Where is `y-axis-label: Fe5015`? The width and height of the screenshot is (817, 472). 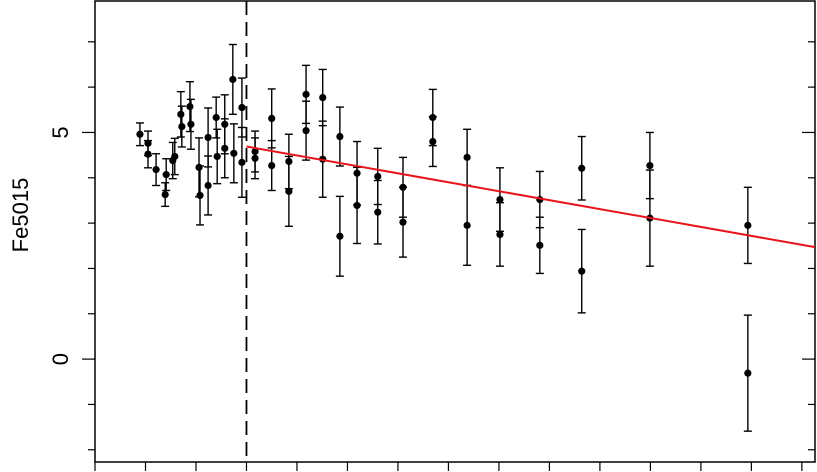
y-axis-label: Fe5015 is located at coordinates (20, 215).